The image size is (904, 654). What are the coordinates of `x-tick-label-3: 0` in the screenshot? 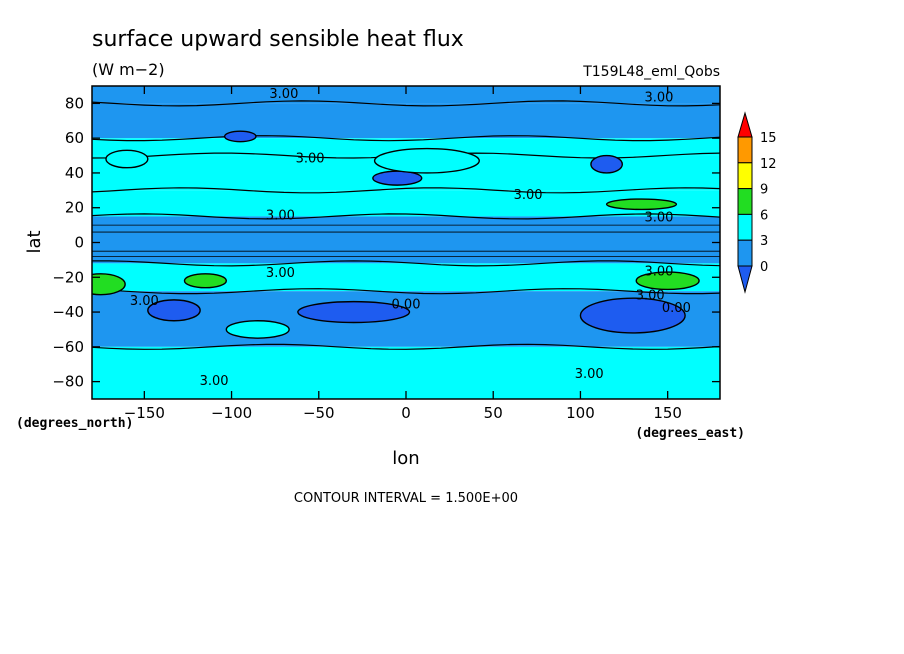 It's located at (406, 413).